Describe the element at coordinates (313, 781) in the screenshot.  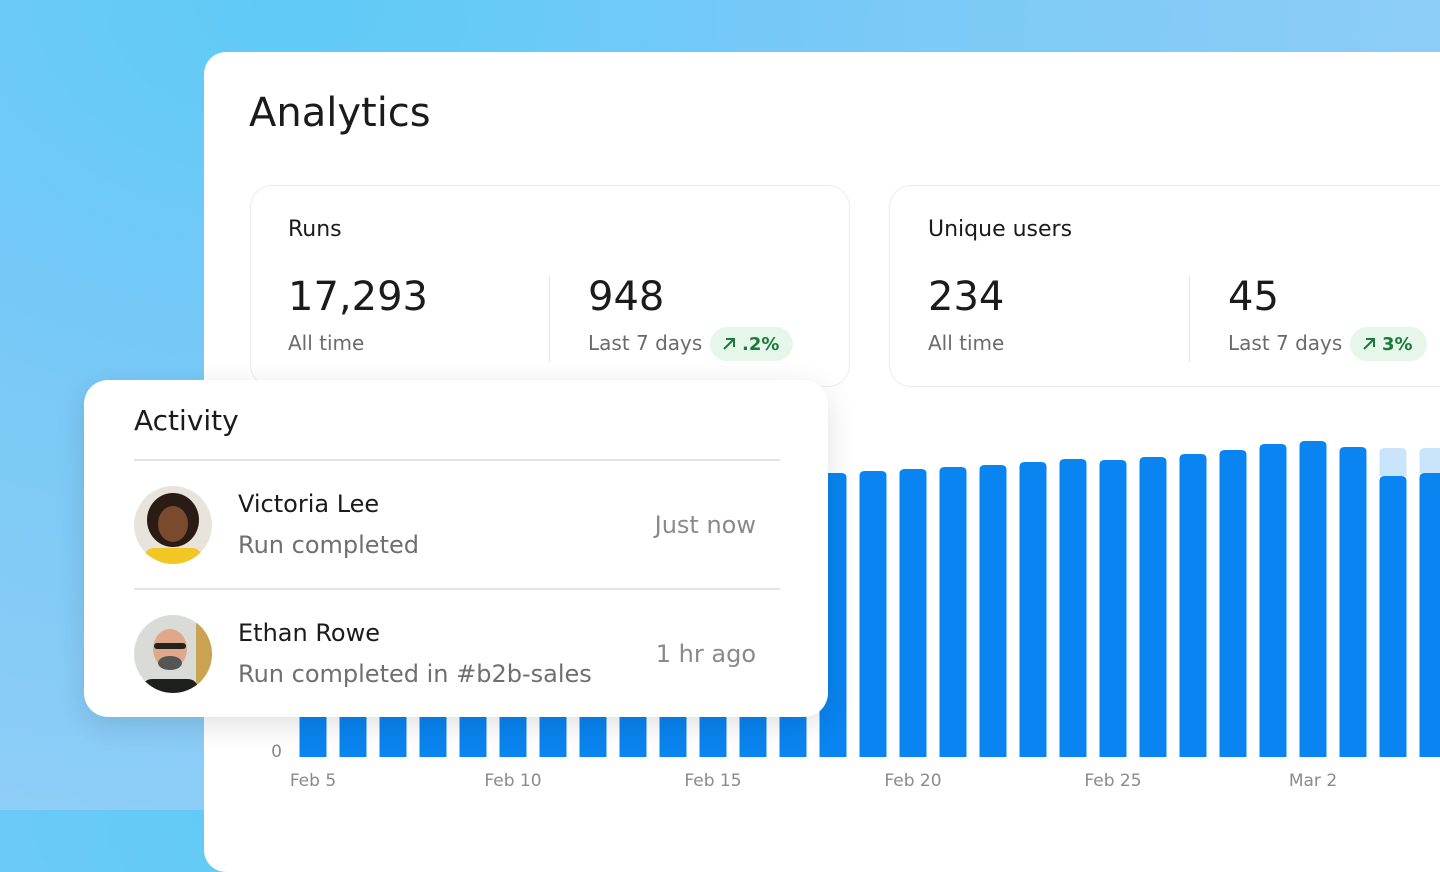
I see `x-tick-label: Feb 5` at that location.